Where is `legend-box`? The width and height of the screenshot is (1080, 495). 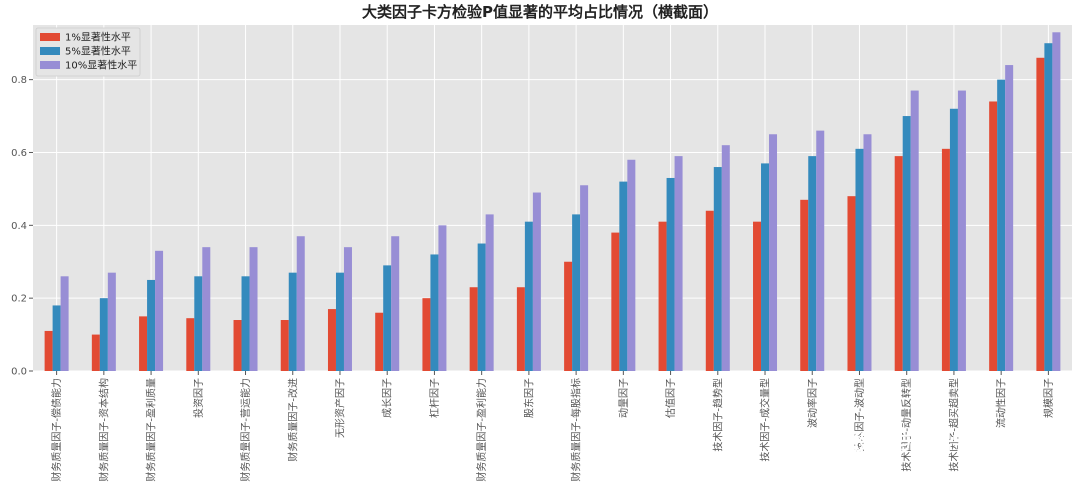
legend-box is located at coordinates (88, 52).